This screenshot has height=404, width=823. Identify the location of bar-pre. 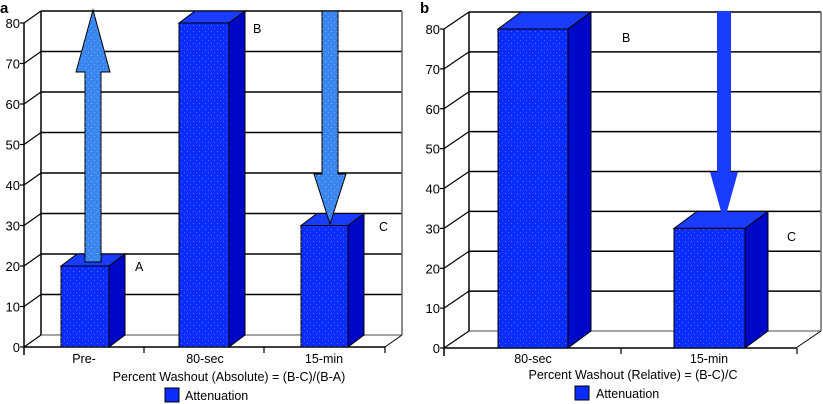
(93, 300).